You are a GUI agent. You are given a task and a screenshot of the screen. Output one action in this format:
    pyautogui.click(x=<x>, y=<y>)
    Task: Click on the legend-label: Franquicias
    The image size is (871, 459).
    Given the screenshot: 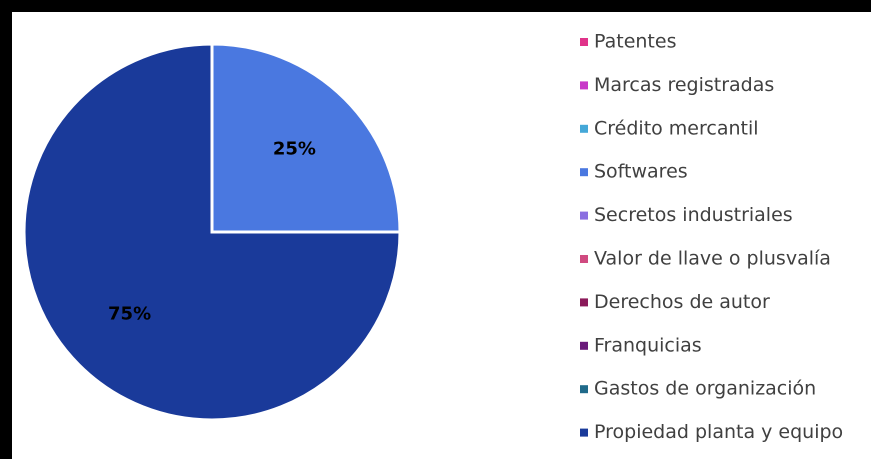 What is the action you would take?
    pyautogui.click(x=648, y=345)
    